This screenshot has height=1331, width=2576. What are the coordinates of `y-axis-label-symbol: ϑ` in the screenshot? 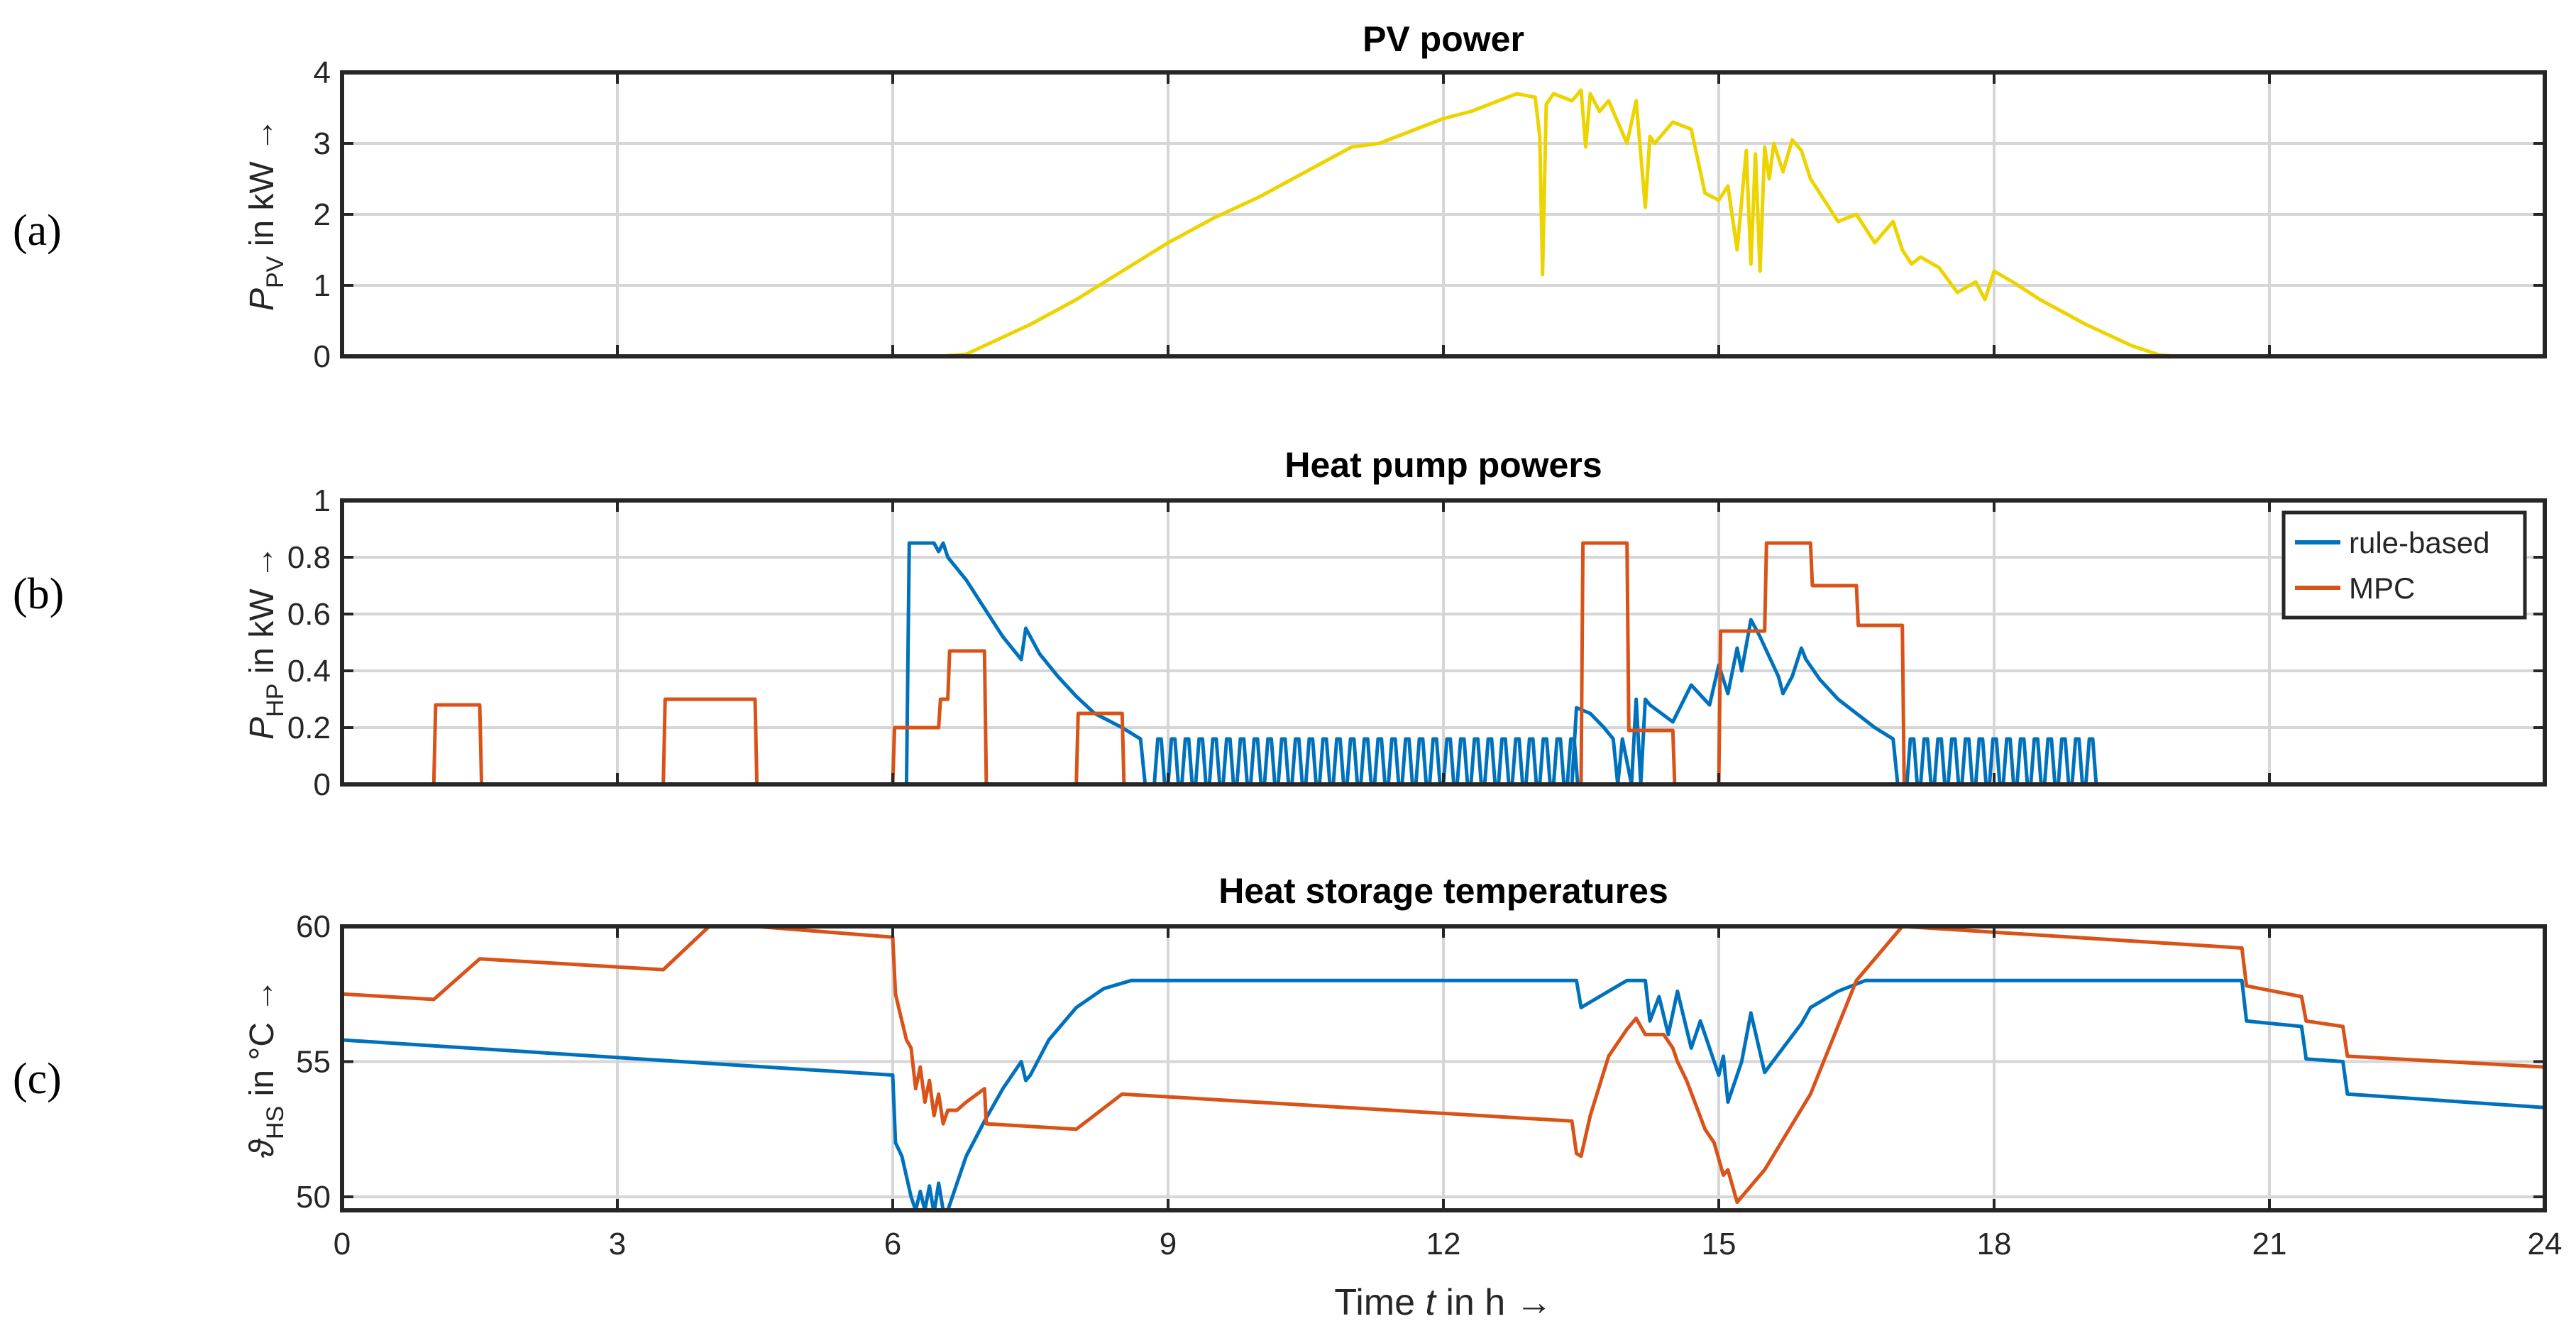 It's located at (262, 1148).